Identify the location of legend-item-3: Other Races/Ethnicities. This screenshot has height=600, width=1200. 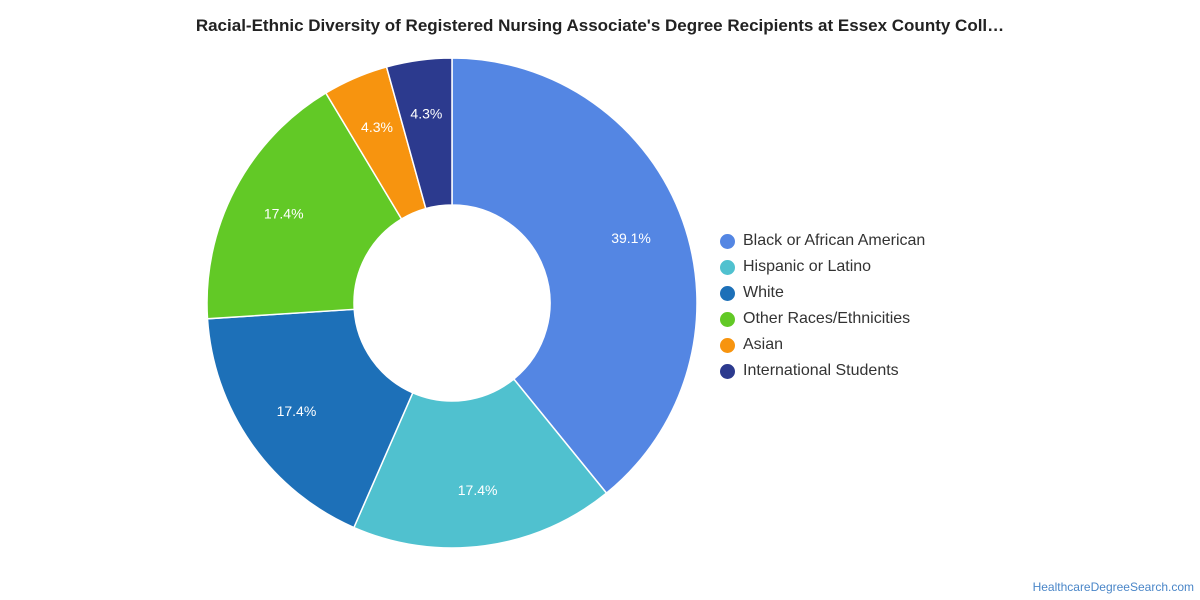
(822, 319).